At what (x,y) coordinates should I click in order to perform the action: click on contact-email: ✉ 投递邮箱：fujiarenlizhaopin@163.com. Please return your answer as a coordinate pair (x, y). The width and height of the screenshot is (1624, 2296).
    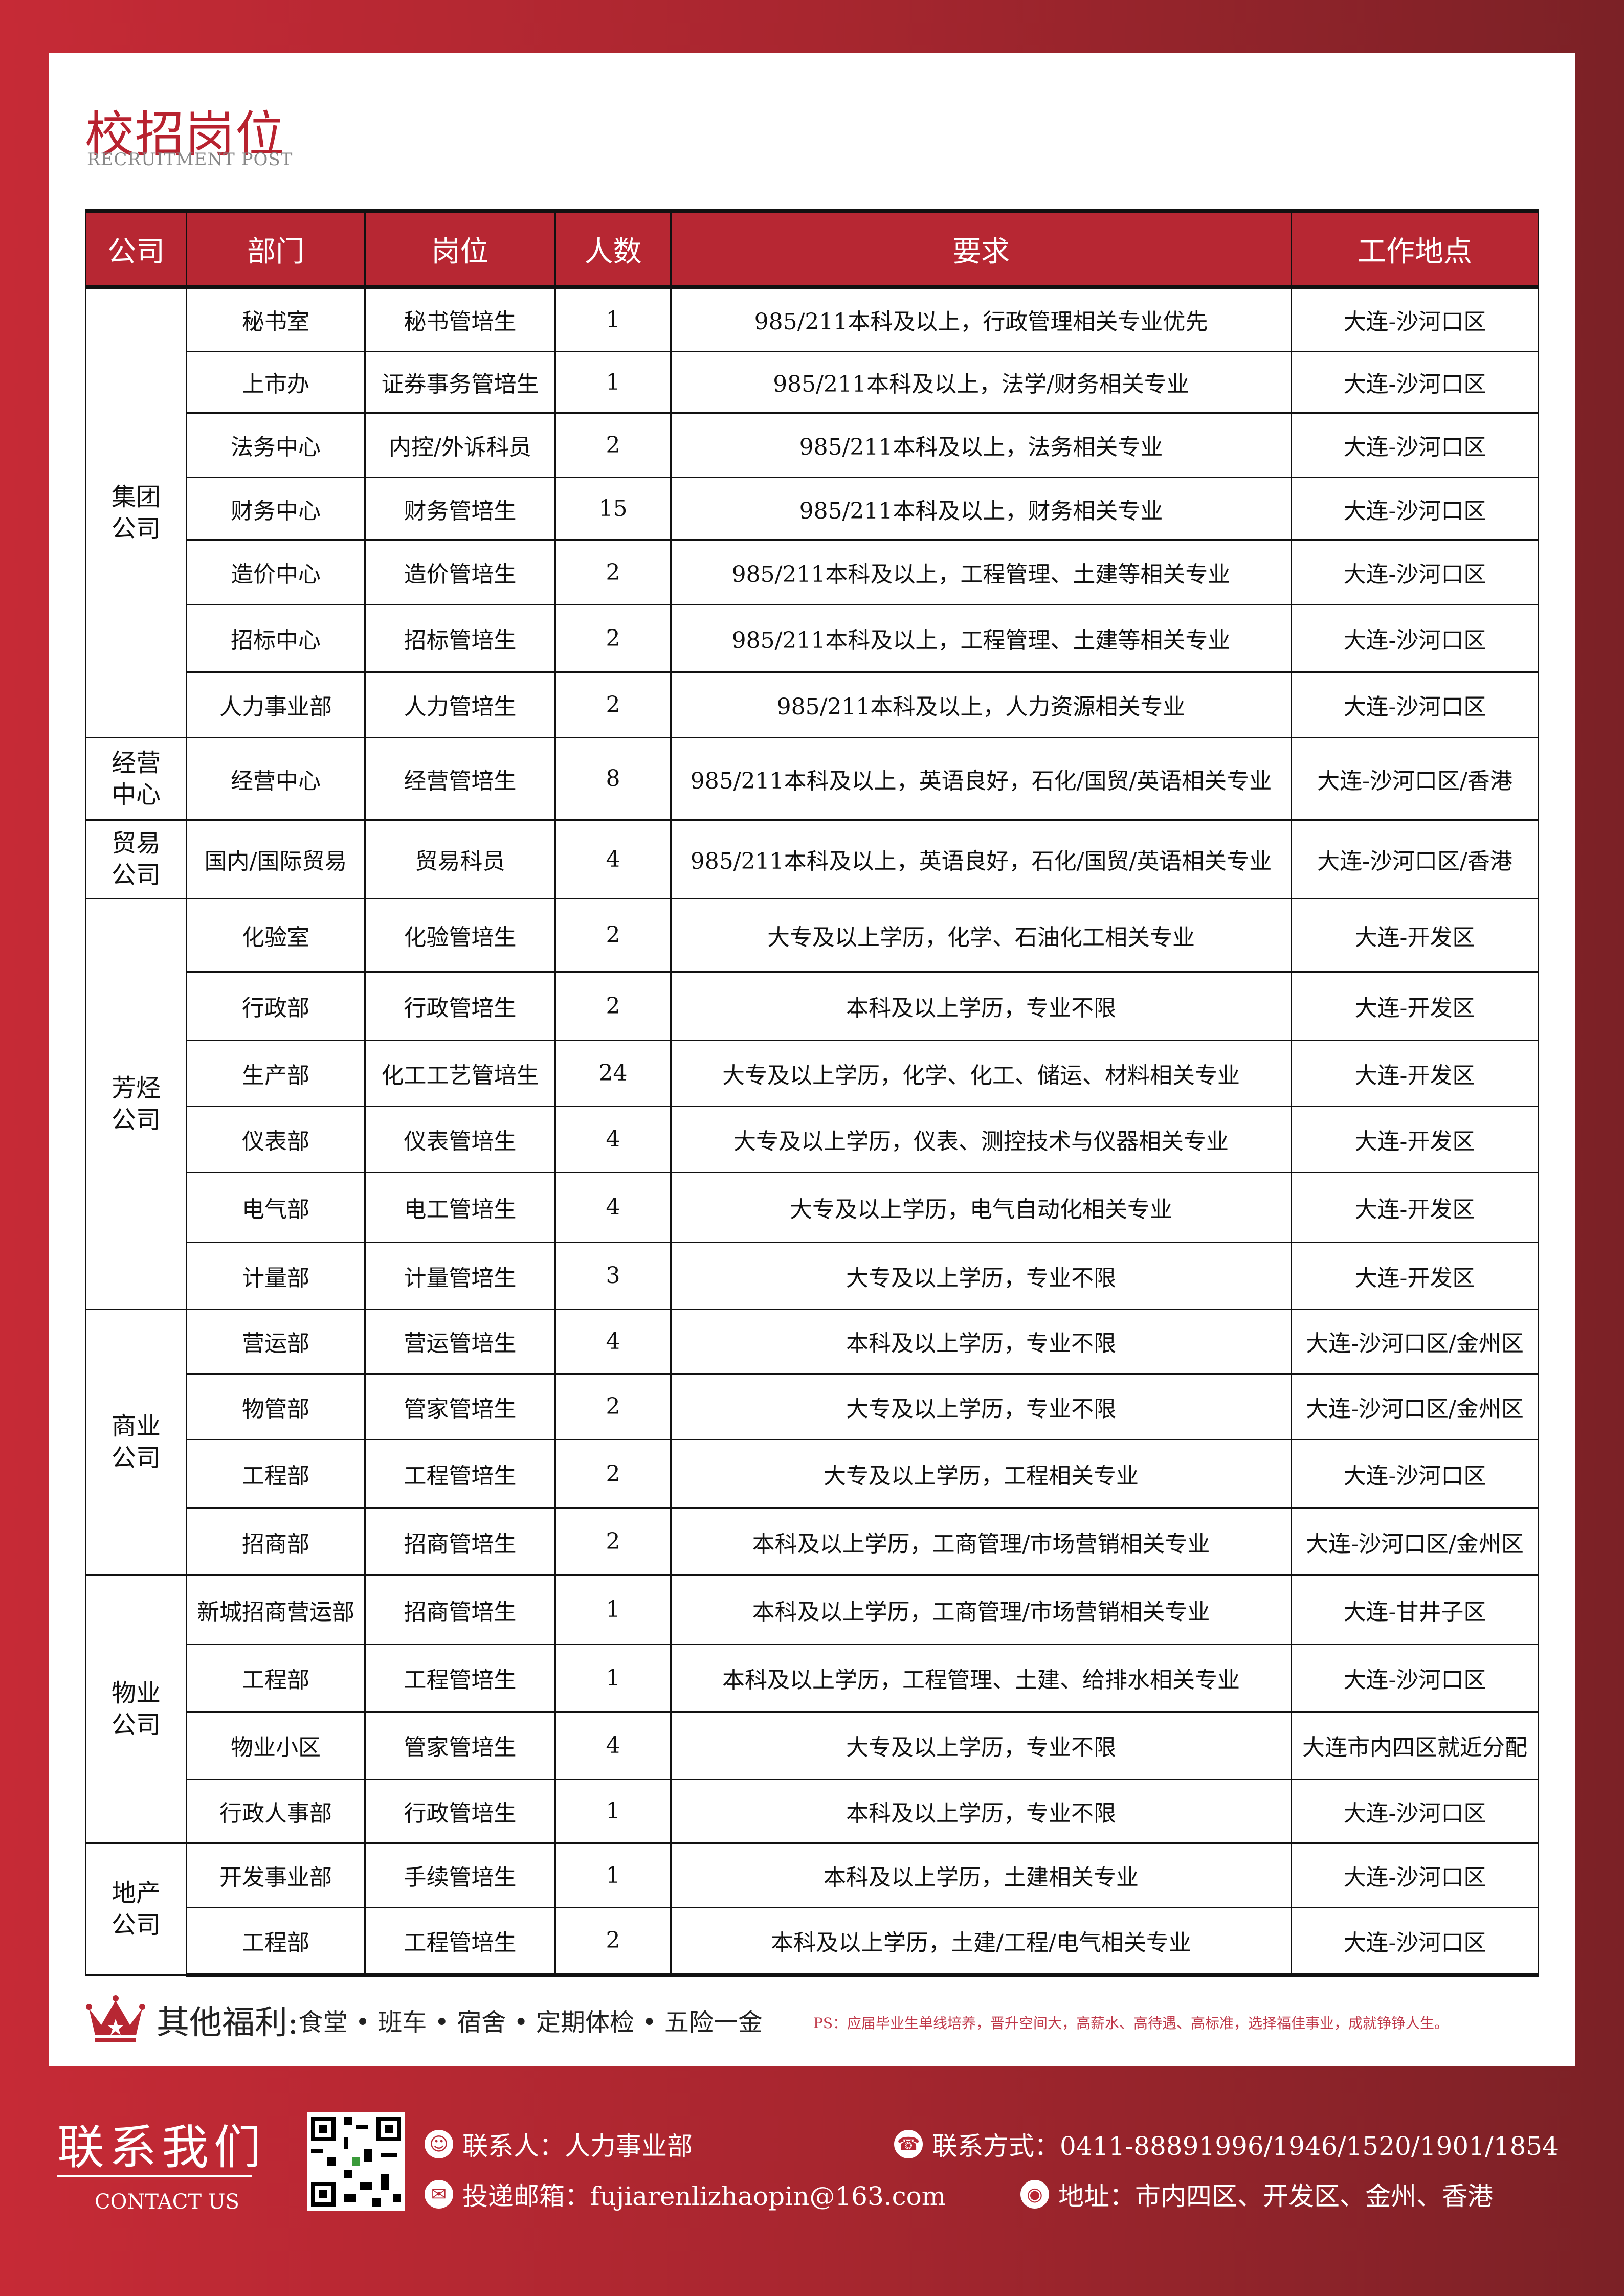
    Looking at the image, I should click on (685, 2195).